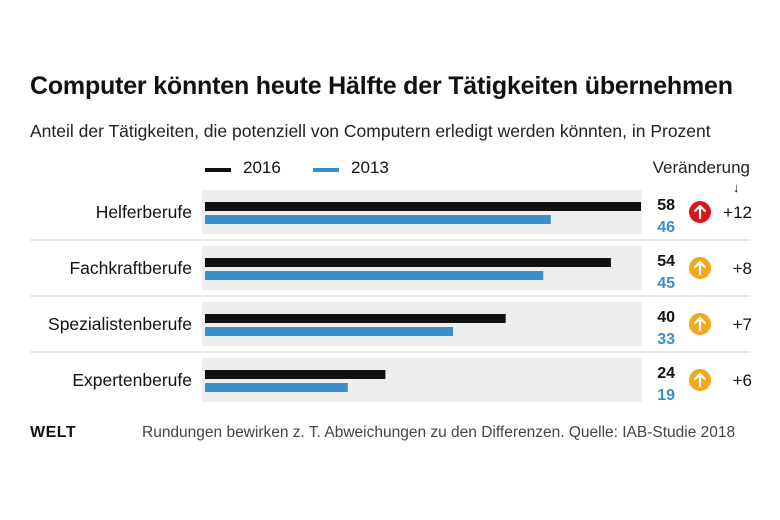  Describe the element at coordinates (737, 212) in the screenshot. I see `change-value: +12` at that location.